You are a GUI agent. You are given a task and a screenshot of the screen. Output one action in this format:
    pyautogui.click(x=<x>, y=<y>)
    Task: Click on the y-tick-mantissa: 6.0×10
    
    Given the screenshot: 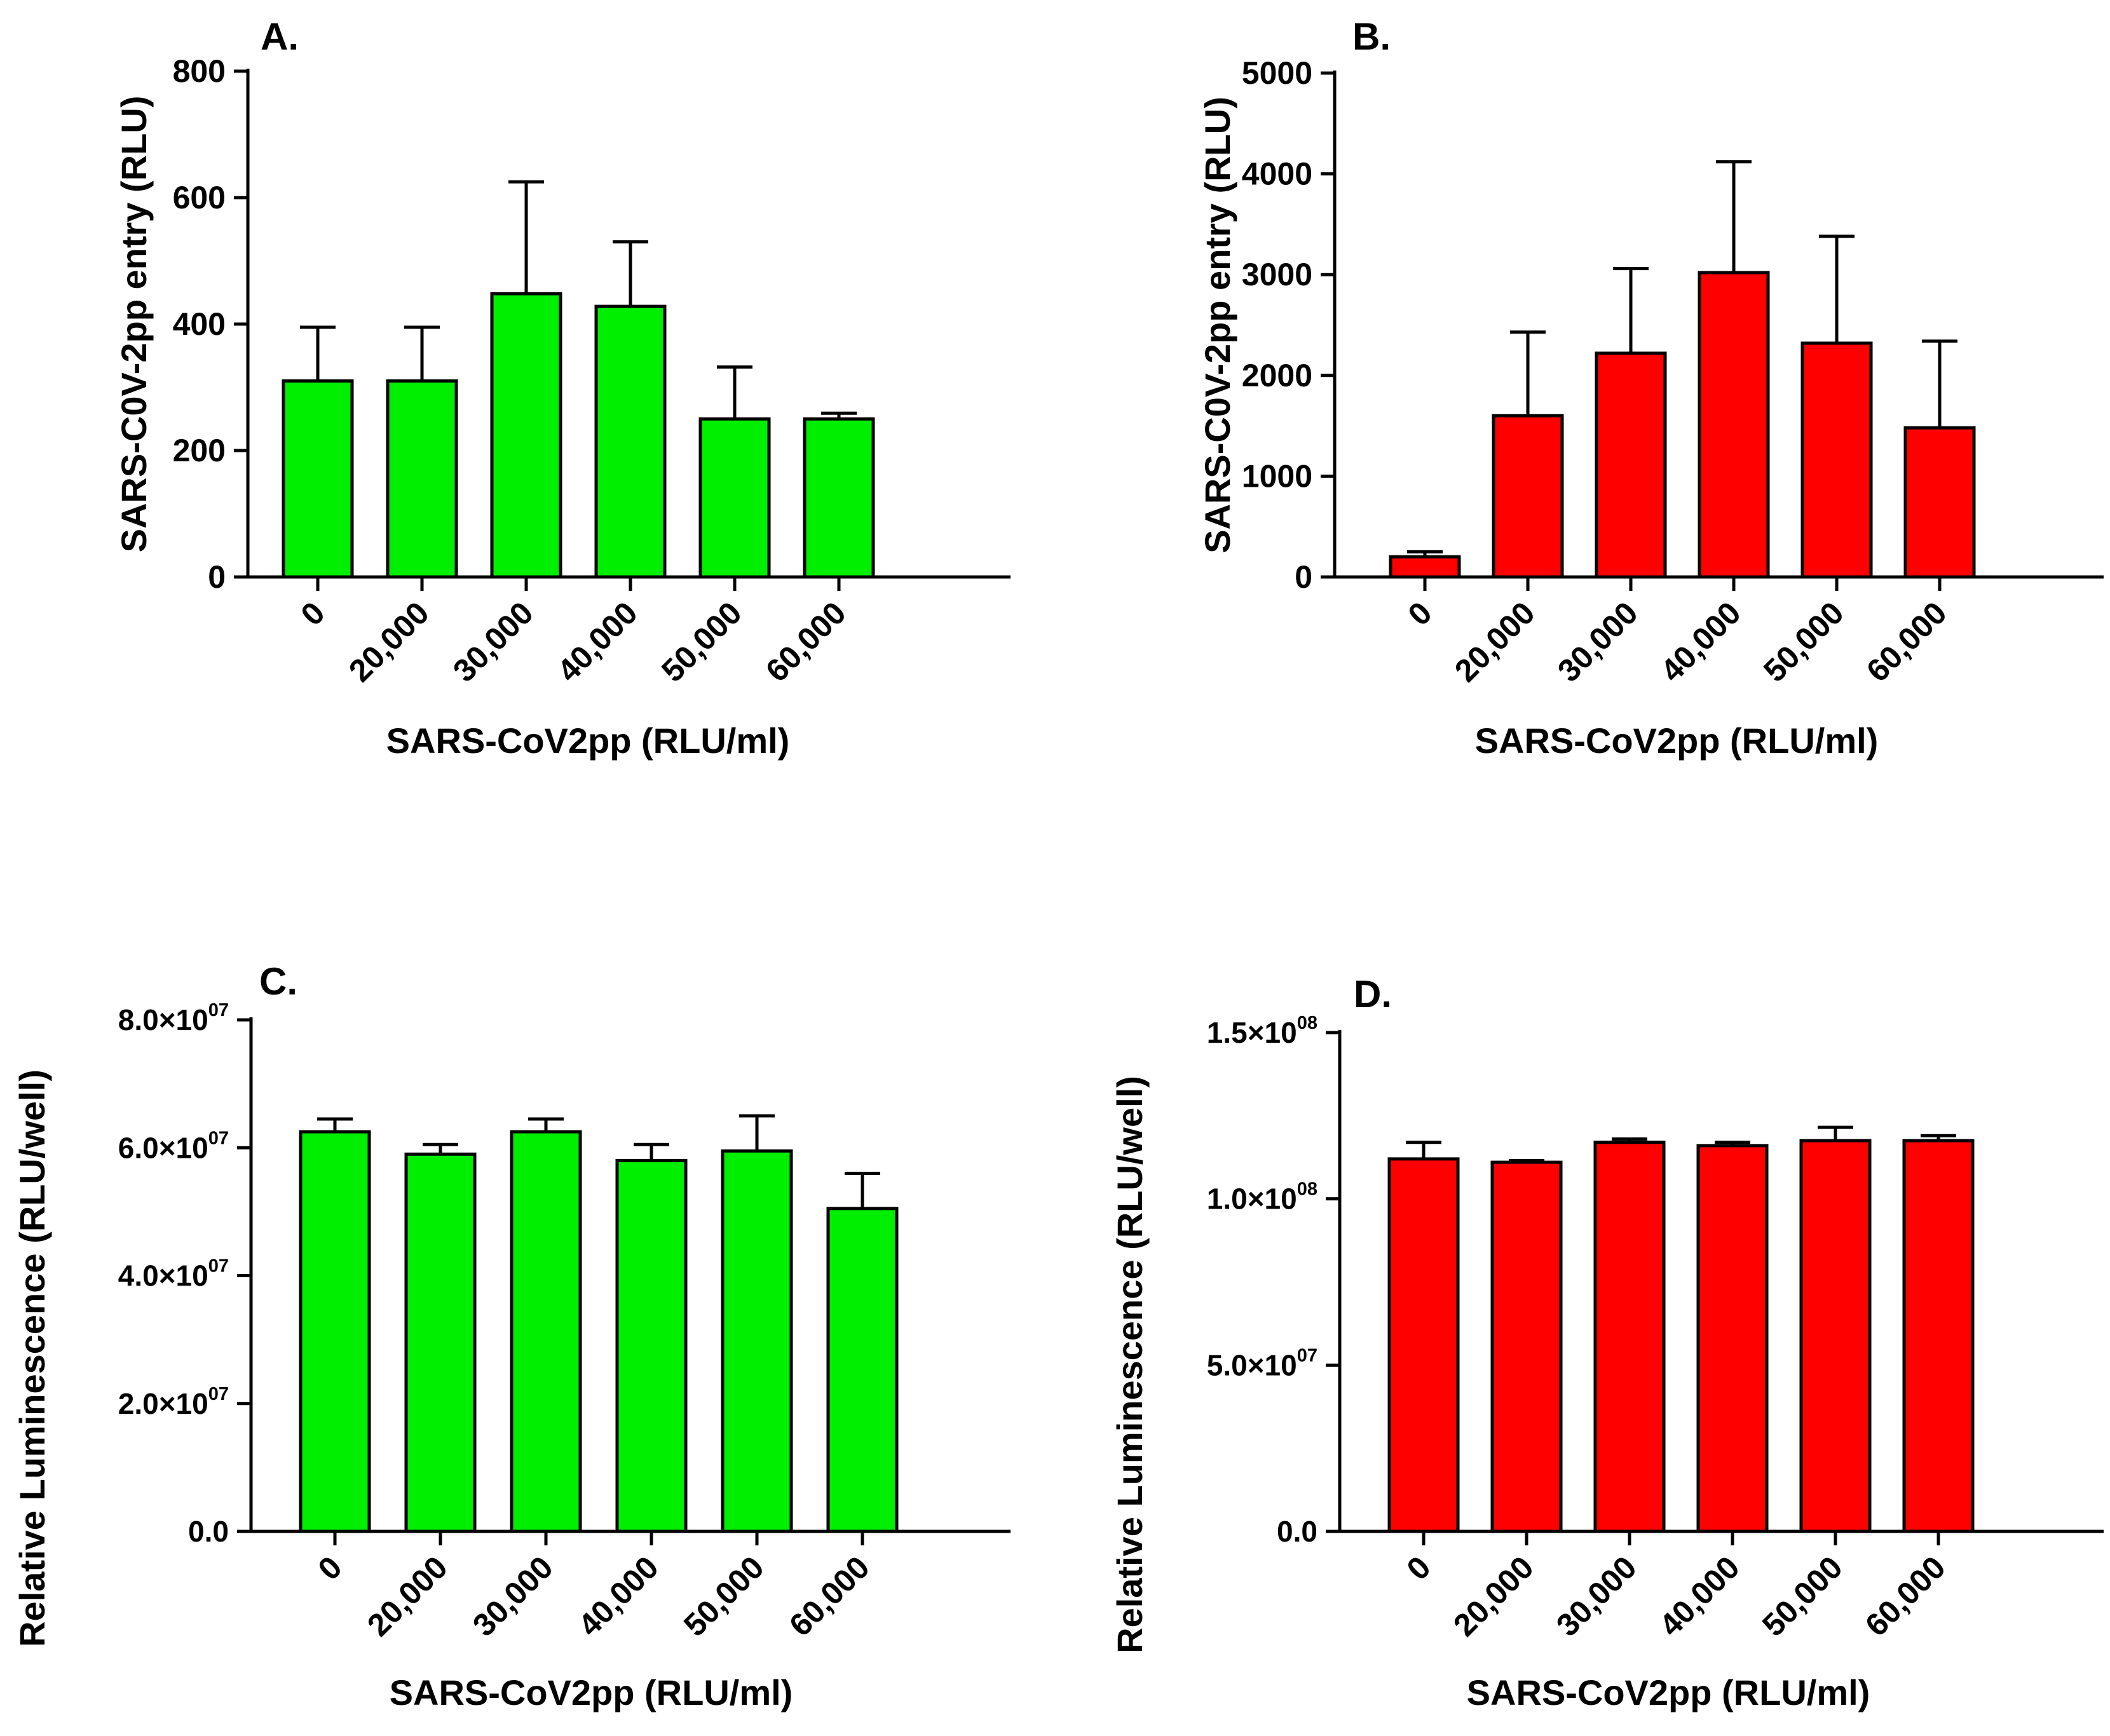 What is the action you would take?
    pyautogui.click(x=163, y=1147)
    